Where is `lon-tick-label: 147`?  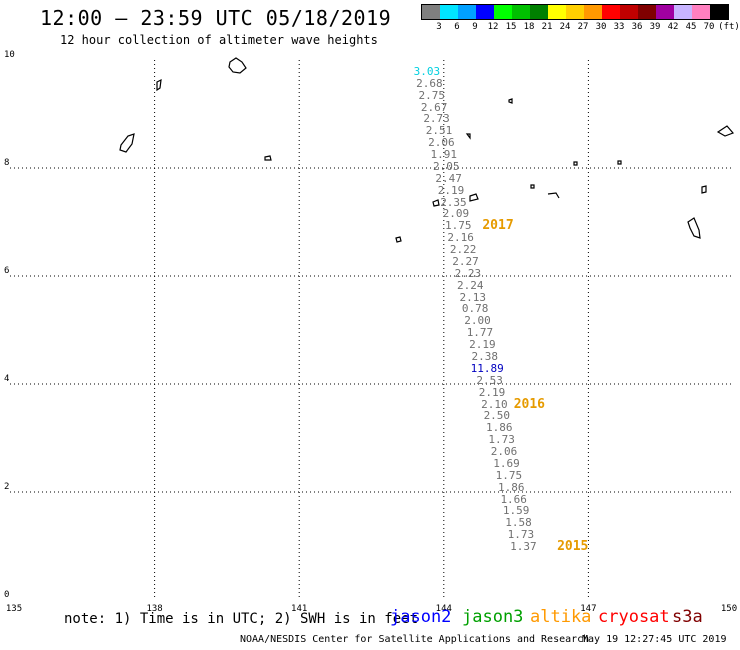 lon-tick-label: 147 is located at coordinates (588, 609).